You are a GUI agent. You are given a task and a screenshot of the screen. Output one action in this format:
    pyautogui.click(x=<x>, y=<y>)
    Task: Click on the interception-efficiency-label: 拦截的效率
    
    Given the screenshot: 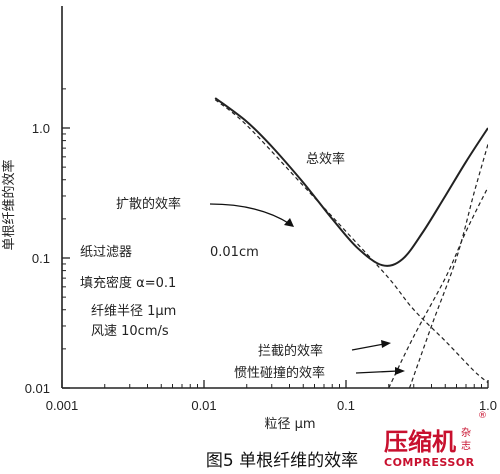 What is the action you would take?
    pyautogui.click(x=290, y=351)
    